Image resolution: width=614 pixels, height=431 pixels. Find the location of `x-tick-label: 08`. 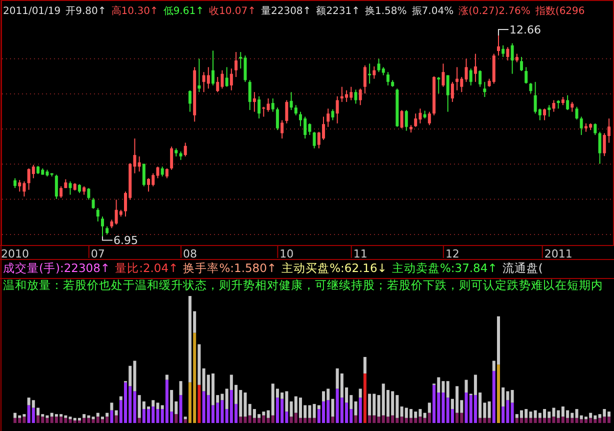

x-tick-label: 08 is located at coordinates (189, 254).